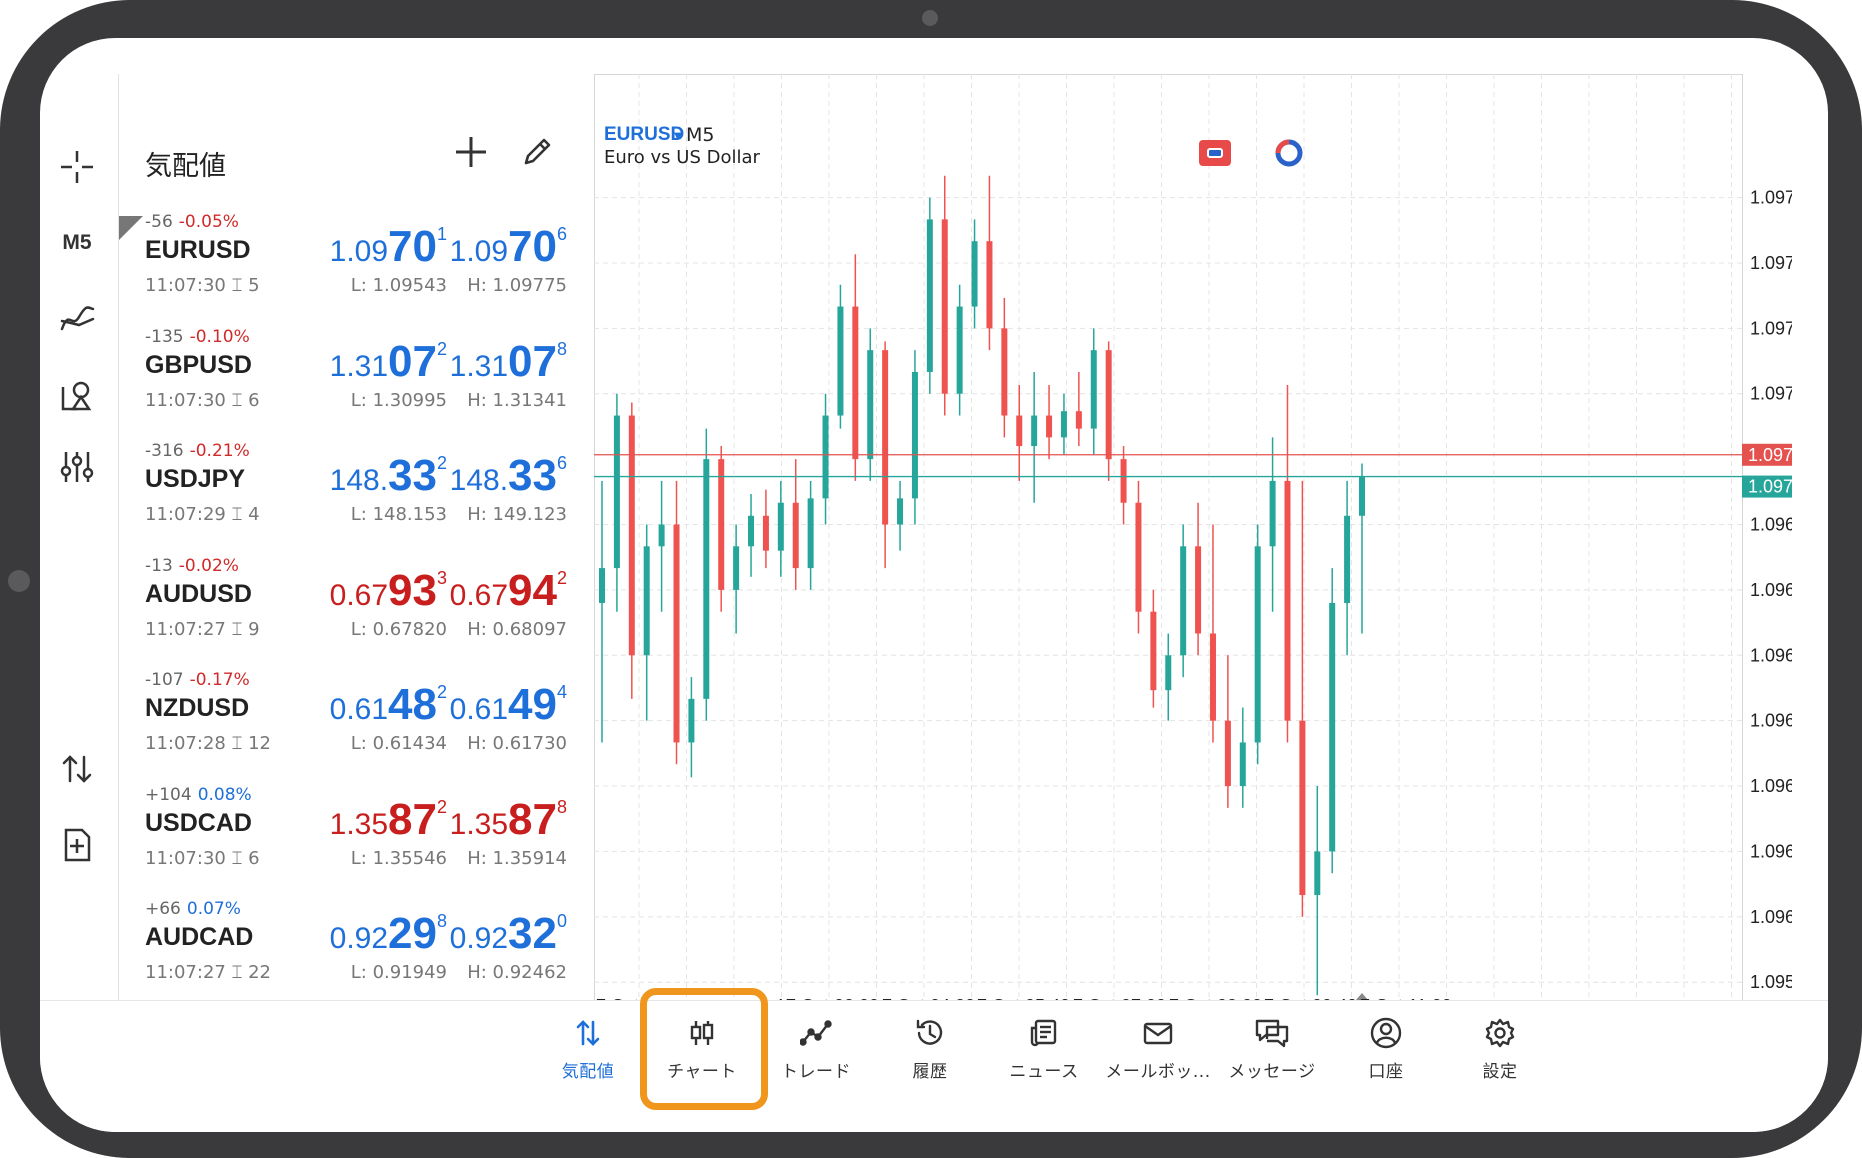  Describe the element at coordinates (517, 972) in the screenshot. I see `high-price: H: 0.92462` at that location.